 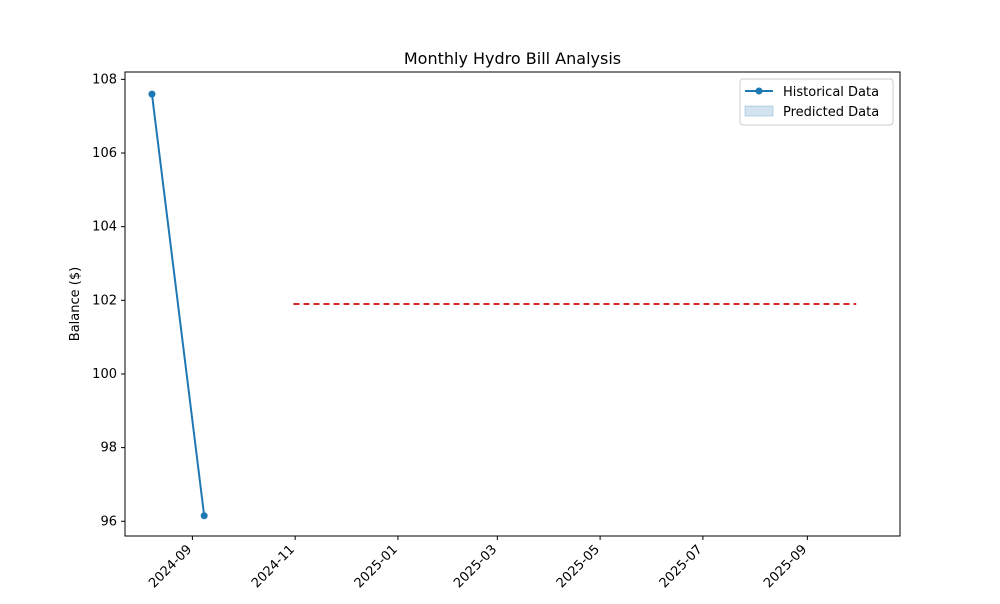 What do you see at coordinates (104, 79) in the screenshot?
I see `y-tick-label: 108` at bounding box center [104, 79].